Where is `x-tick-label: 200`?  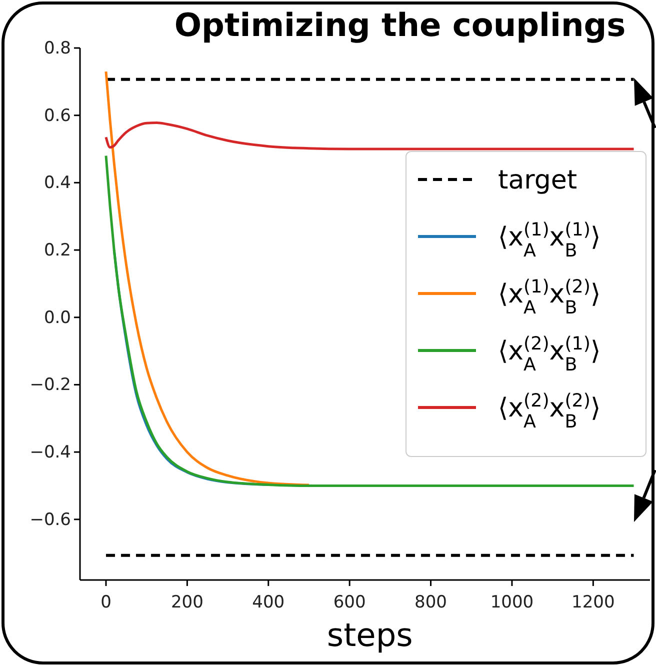
x-tick-label: 200 is located at coordinates (187, 602).